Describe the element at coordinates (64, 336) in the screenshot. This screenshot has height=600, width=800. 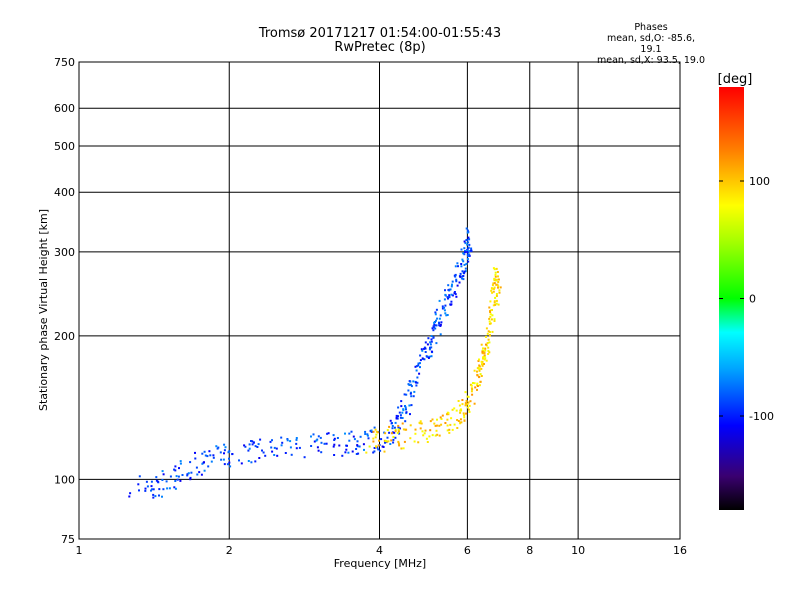
I see `y-tick-label: 200` at that location.